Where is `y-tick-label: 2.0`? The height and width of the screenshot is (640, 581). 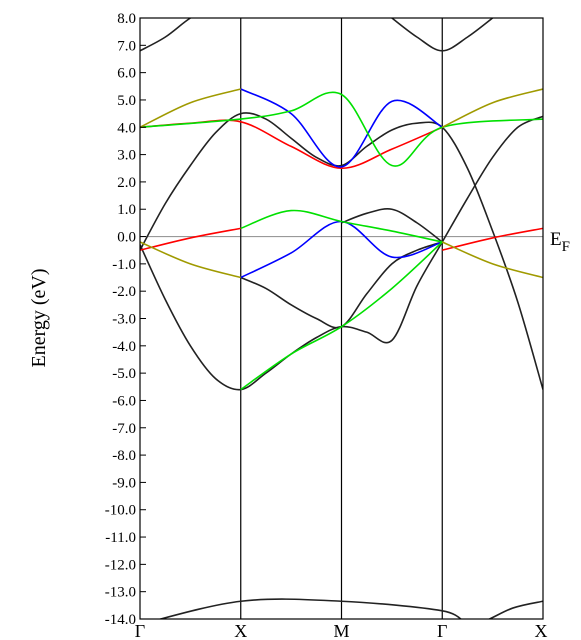
y-tick-label: 2.0 is located at coordinates (126, 183).